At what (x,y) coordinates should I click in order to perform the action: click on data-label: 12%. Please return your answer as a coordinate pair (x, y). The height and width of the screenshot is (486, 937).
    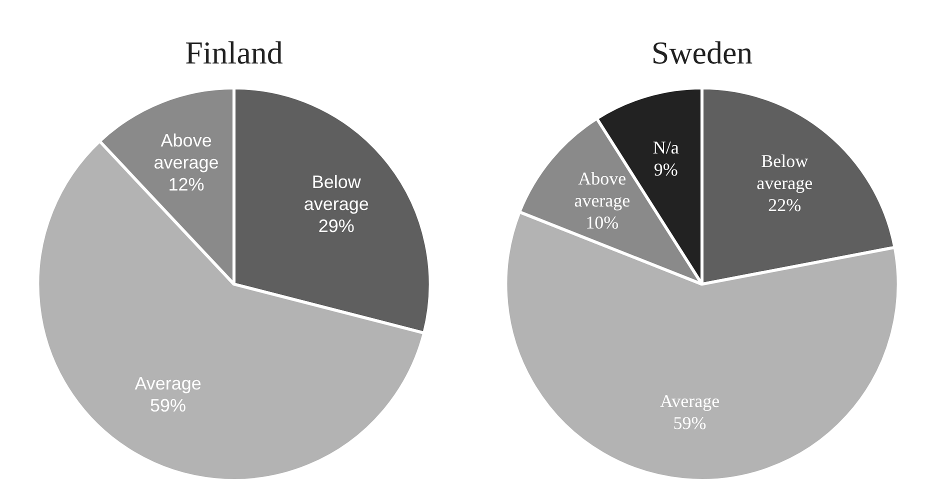
    Looking at the image, I should click on (186, 184).